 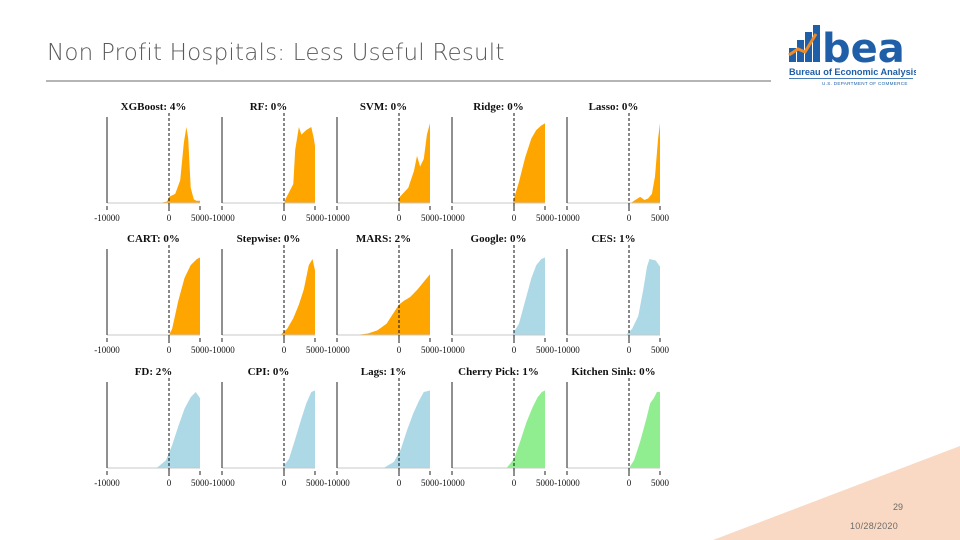 What do you see at coordinates (269, 372) in the screenshot?
I see `panel-title: CPI: 0%` at bounding box center [269, 372].